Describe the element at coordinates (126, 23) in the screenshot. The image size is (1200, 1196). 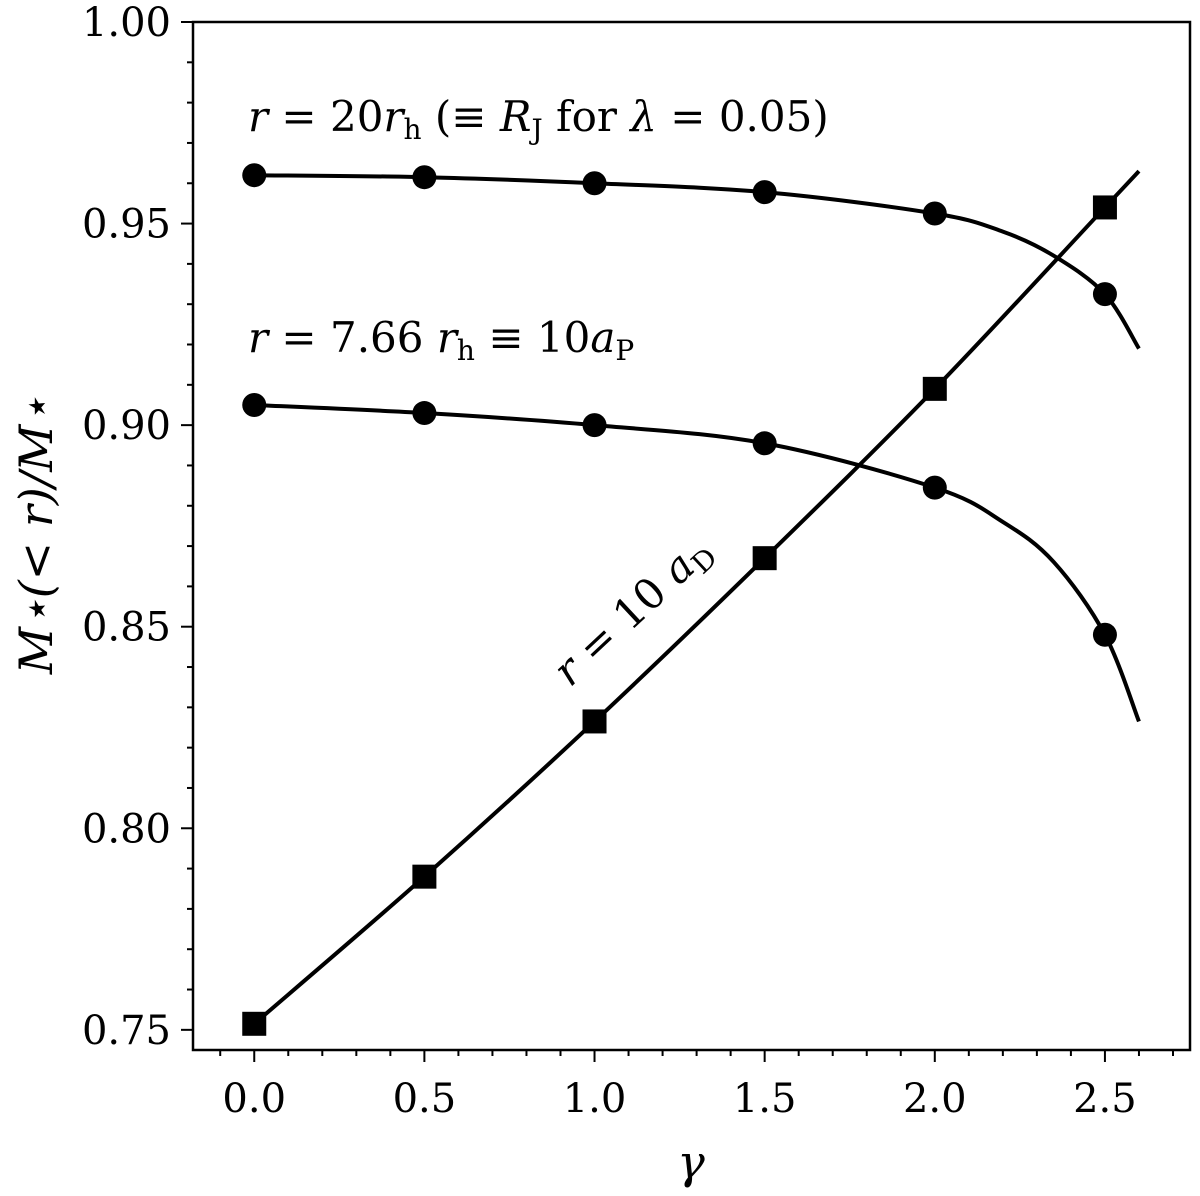
I see `y-tick-label: 1.00` at that location.